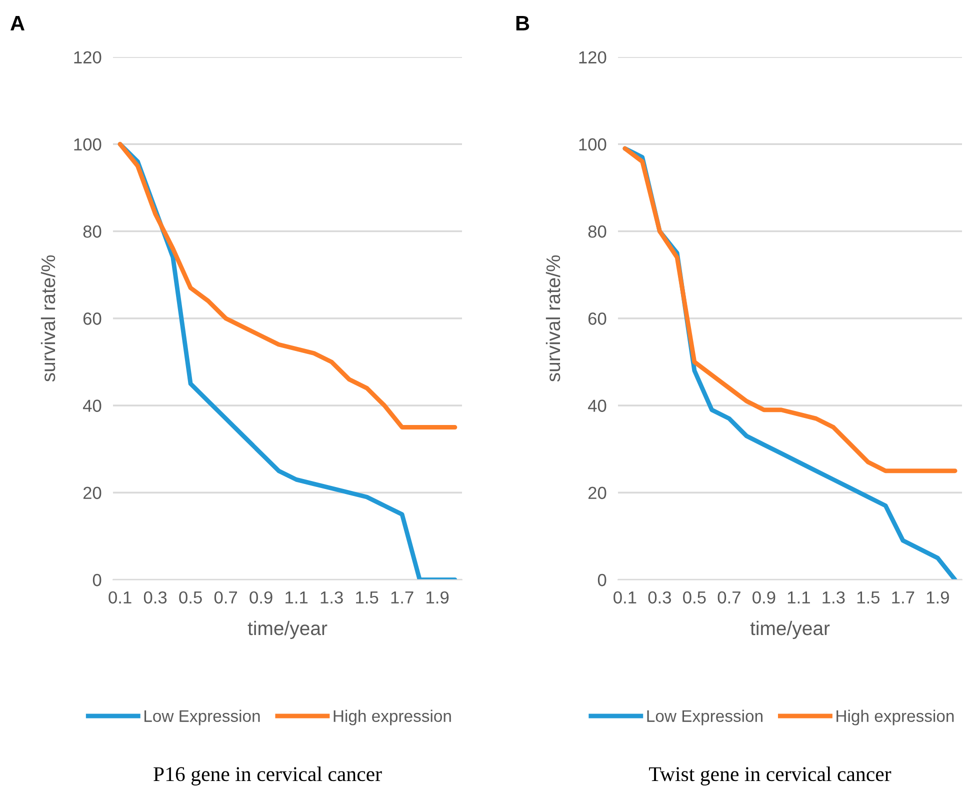 This screenshot has height=792, width=966. Describe the element at coordinates (770, 776) in the screenshot. I see `text: Twist gene in cervical cancer` at that location.